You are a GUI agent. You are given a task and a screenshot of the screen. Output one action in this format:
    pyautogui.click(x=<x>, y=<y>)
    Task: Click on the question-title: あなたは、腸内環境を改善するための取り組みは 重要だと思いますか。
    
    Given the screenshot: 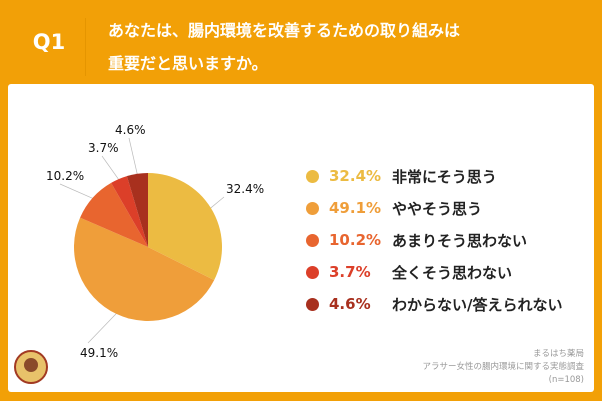 What is the action you would take?
    pyautogui.click(x=284, y=47)
    